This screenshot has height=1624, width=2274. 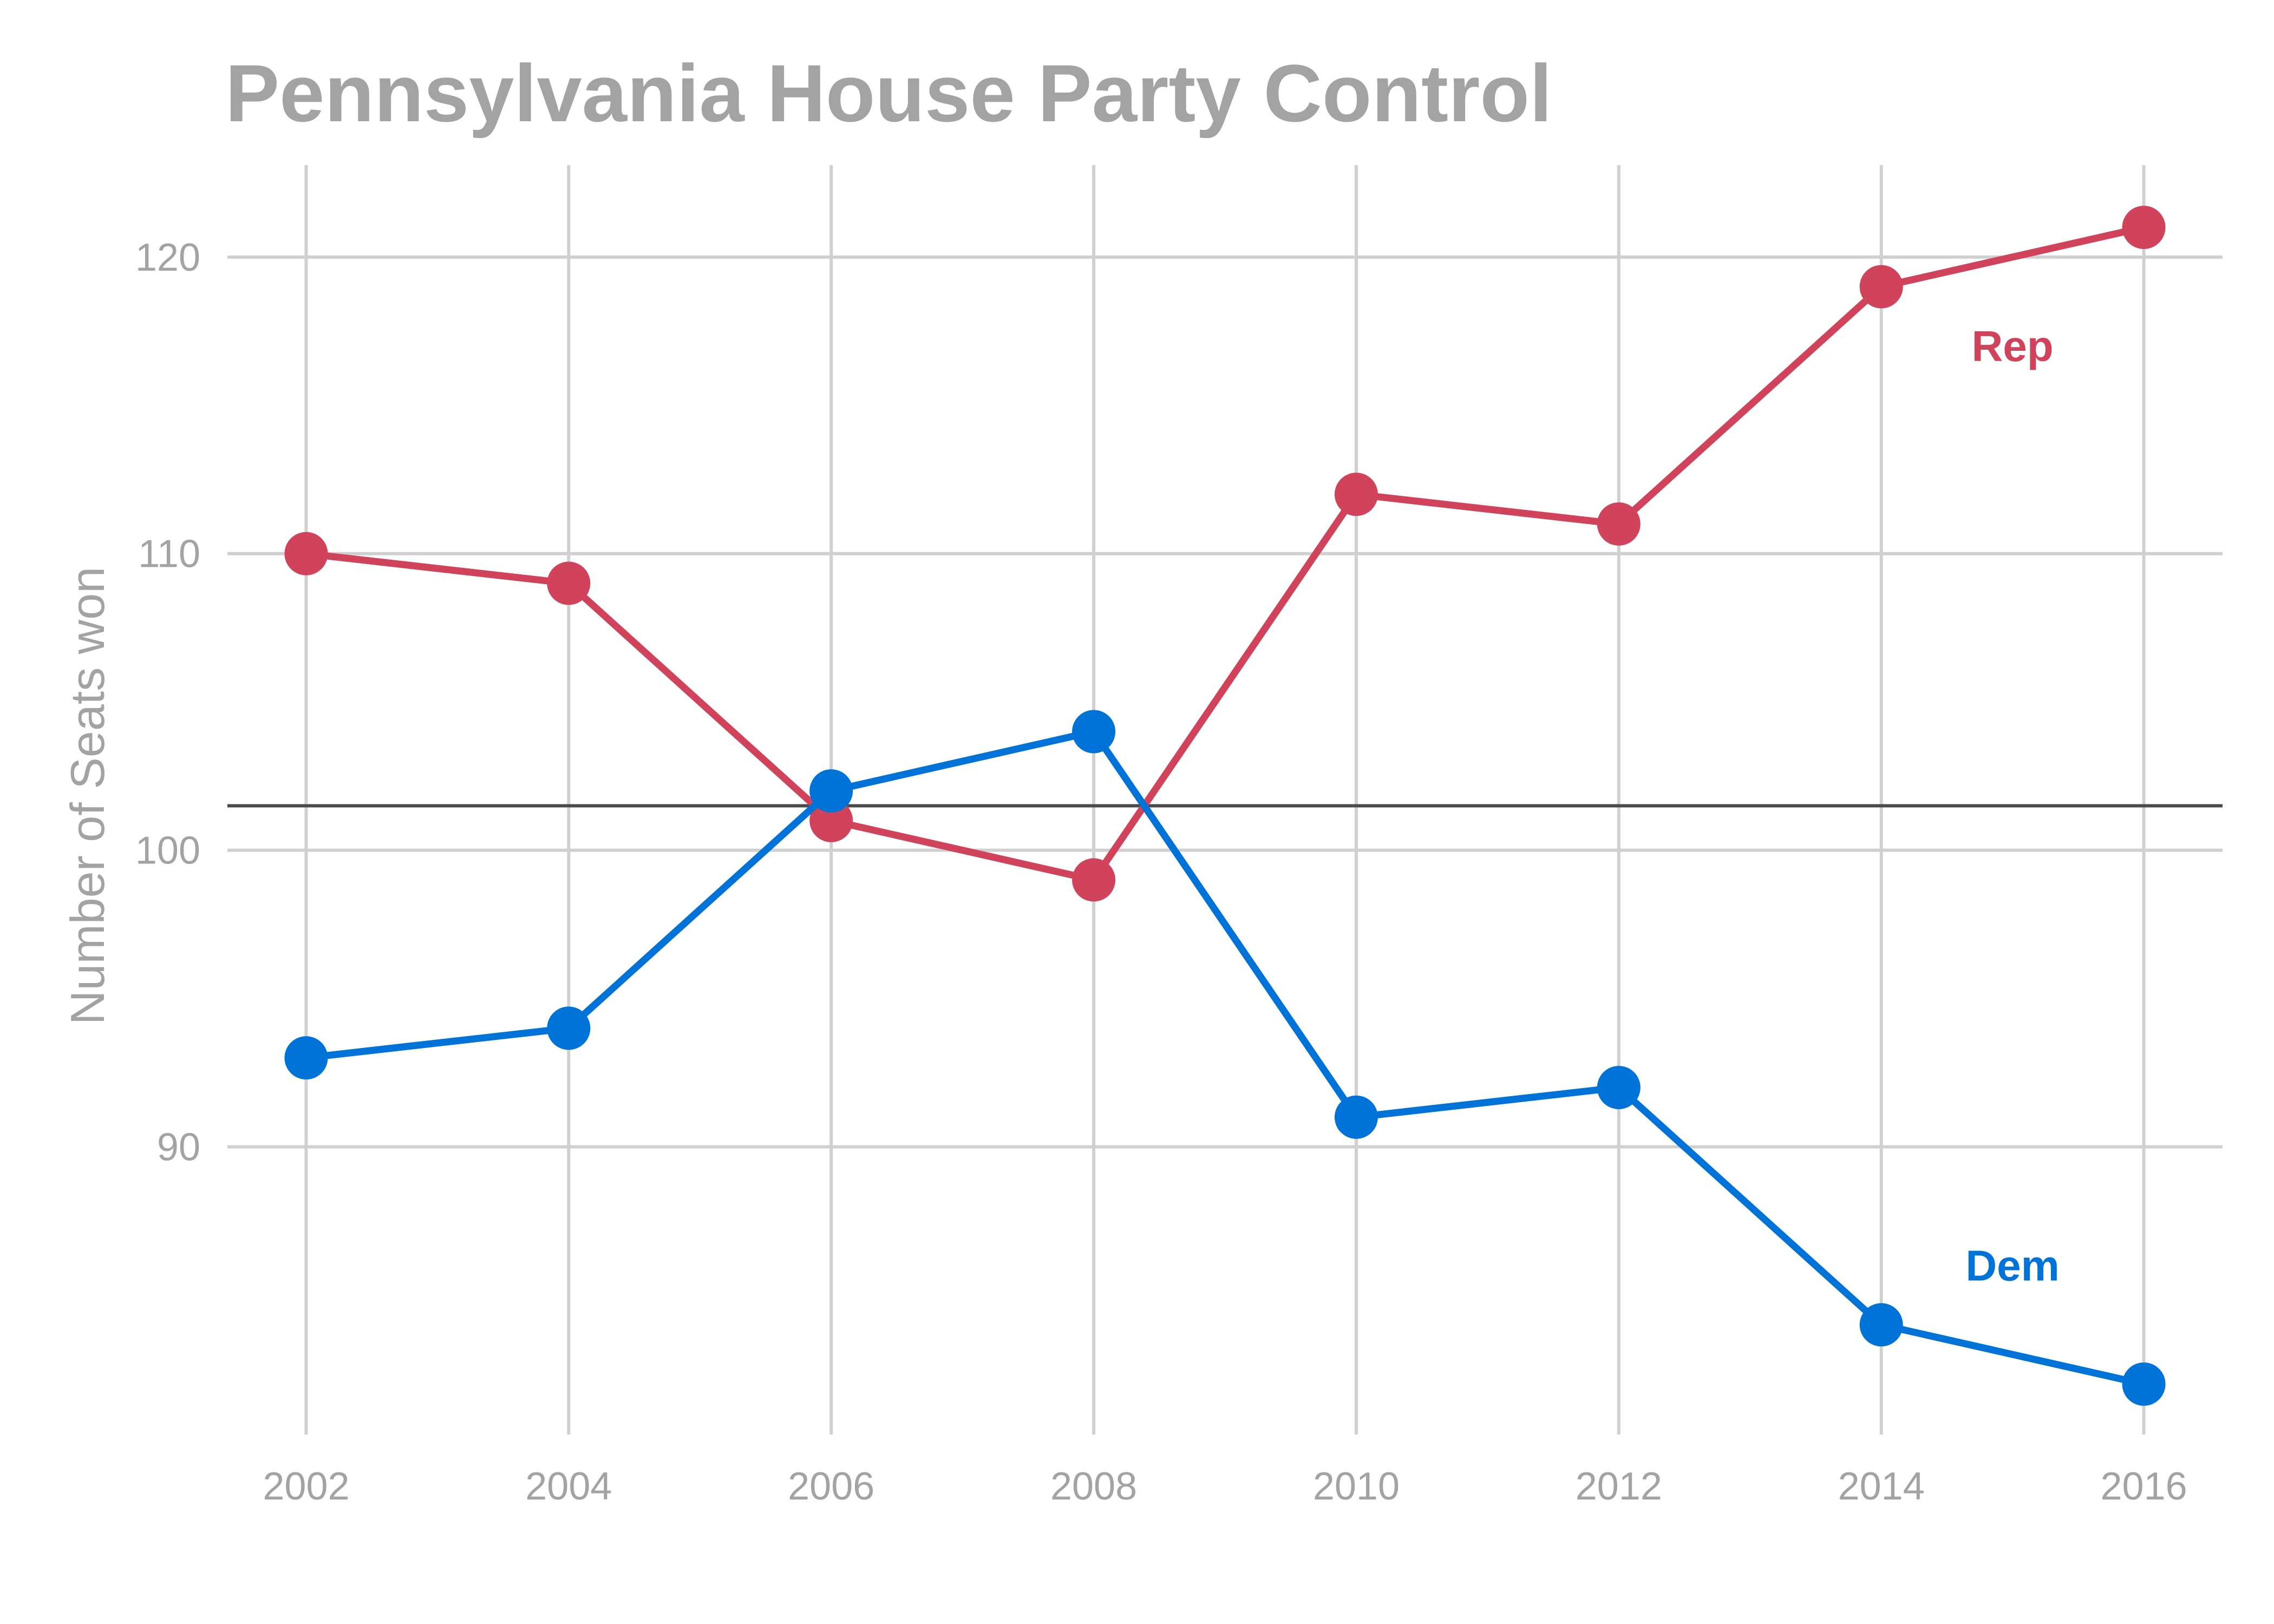 What do you see at coordinates (1357, 1486) in the screenshot?
I see `x-tick-label: 2010` at bounding box center [1357, 1486].